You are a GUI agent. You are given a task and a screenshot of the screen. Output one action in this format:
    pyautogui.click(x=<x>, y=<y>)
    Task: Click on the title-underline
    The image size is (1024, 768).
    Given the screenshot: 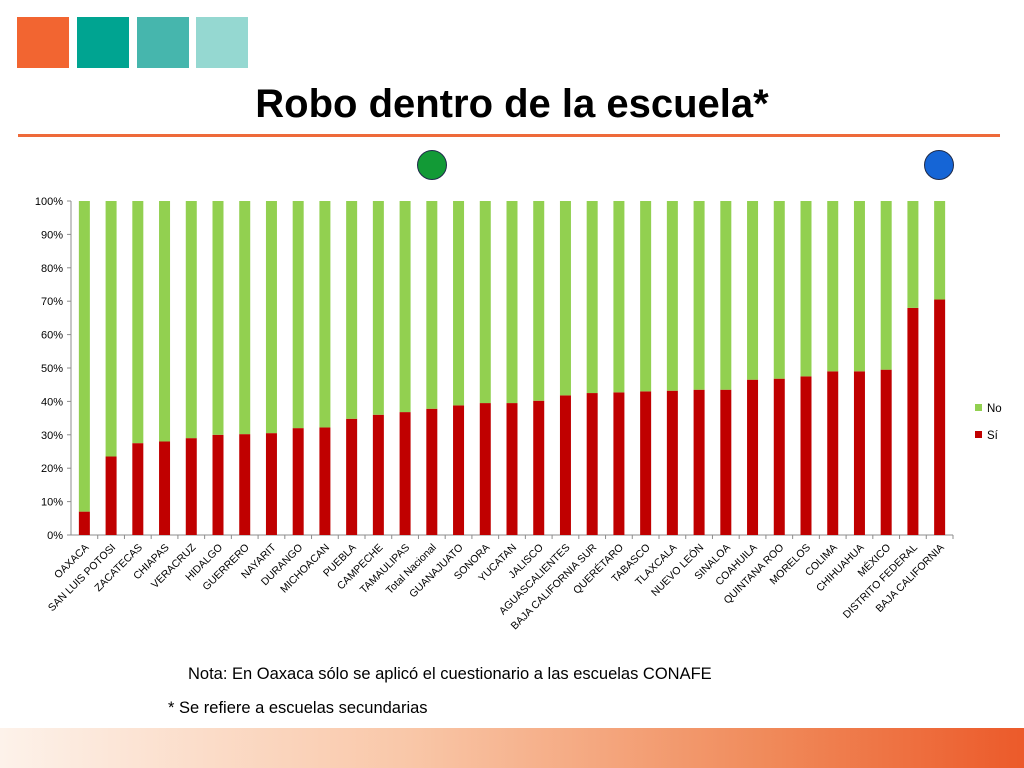 What is the action you would take?
    pyautogui.click(x=509, y=135)
    